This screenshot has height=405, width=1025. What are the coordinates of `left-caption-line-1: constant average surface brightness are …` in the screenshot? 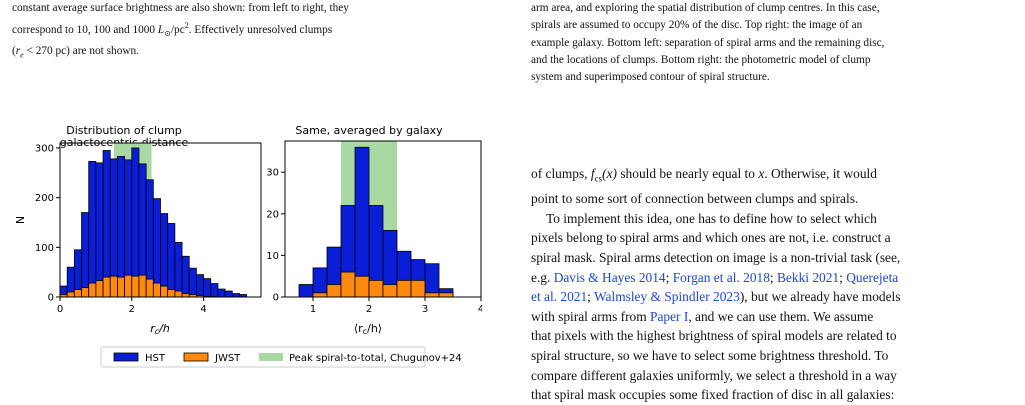 It's located at (249, 8).